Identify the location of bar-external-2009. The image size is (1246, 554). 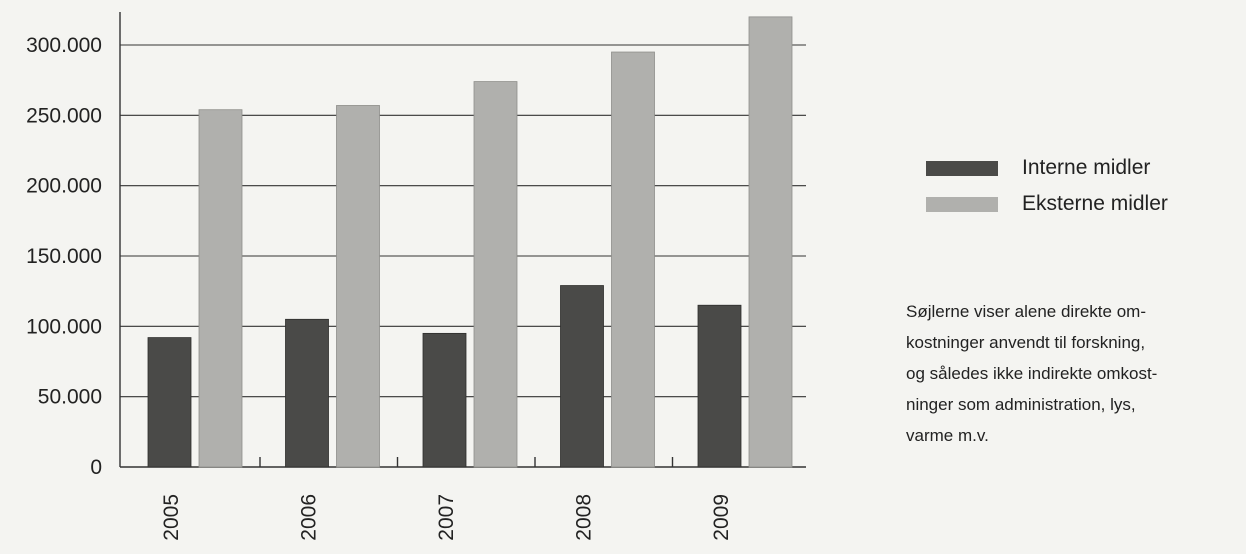
(770, 242).